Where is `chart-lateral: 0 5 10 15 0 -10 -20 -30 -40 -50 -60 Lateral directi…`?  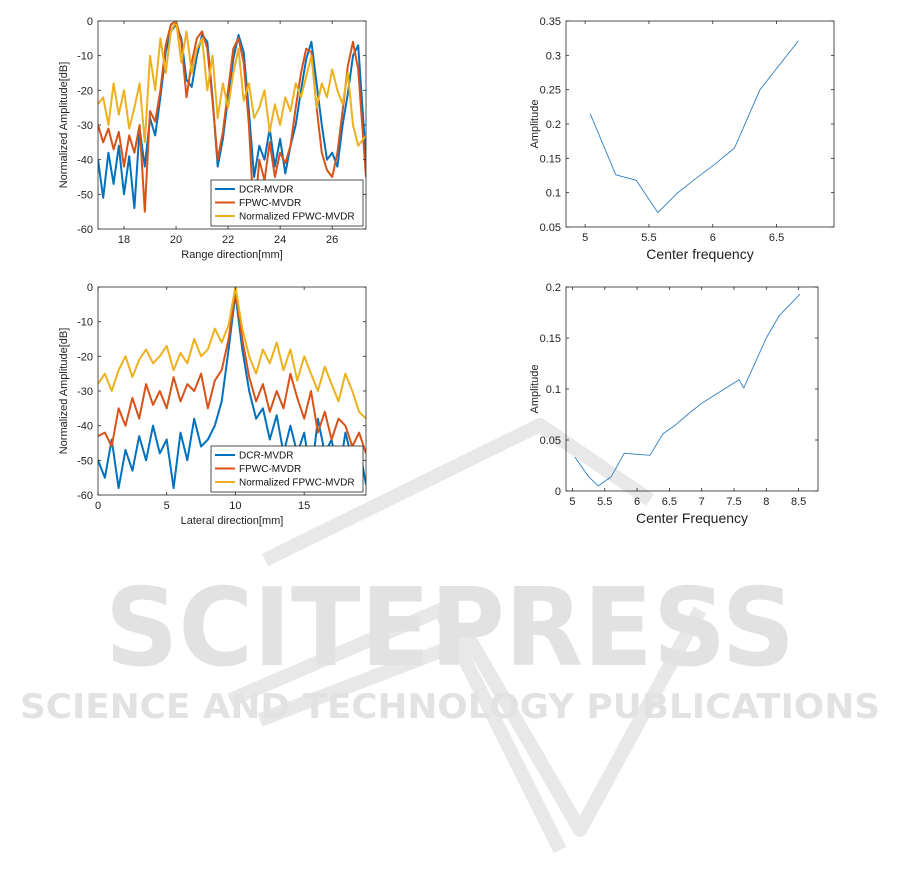 chart-lateral: 0 5 10 15 0 -10 -20 -30 -40 -50 -60 Lateral directi… is located at coordinates (212, 404).